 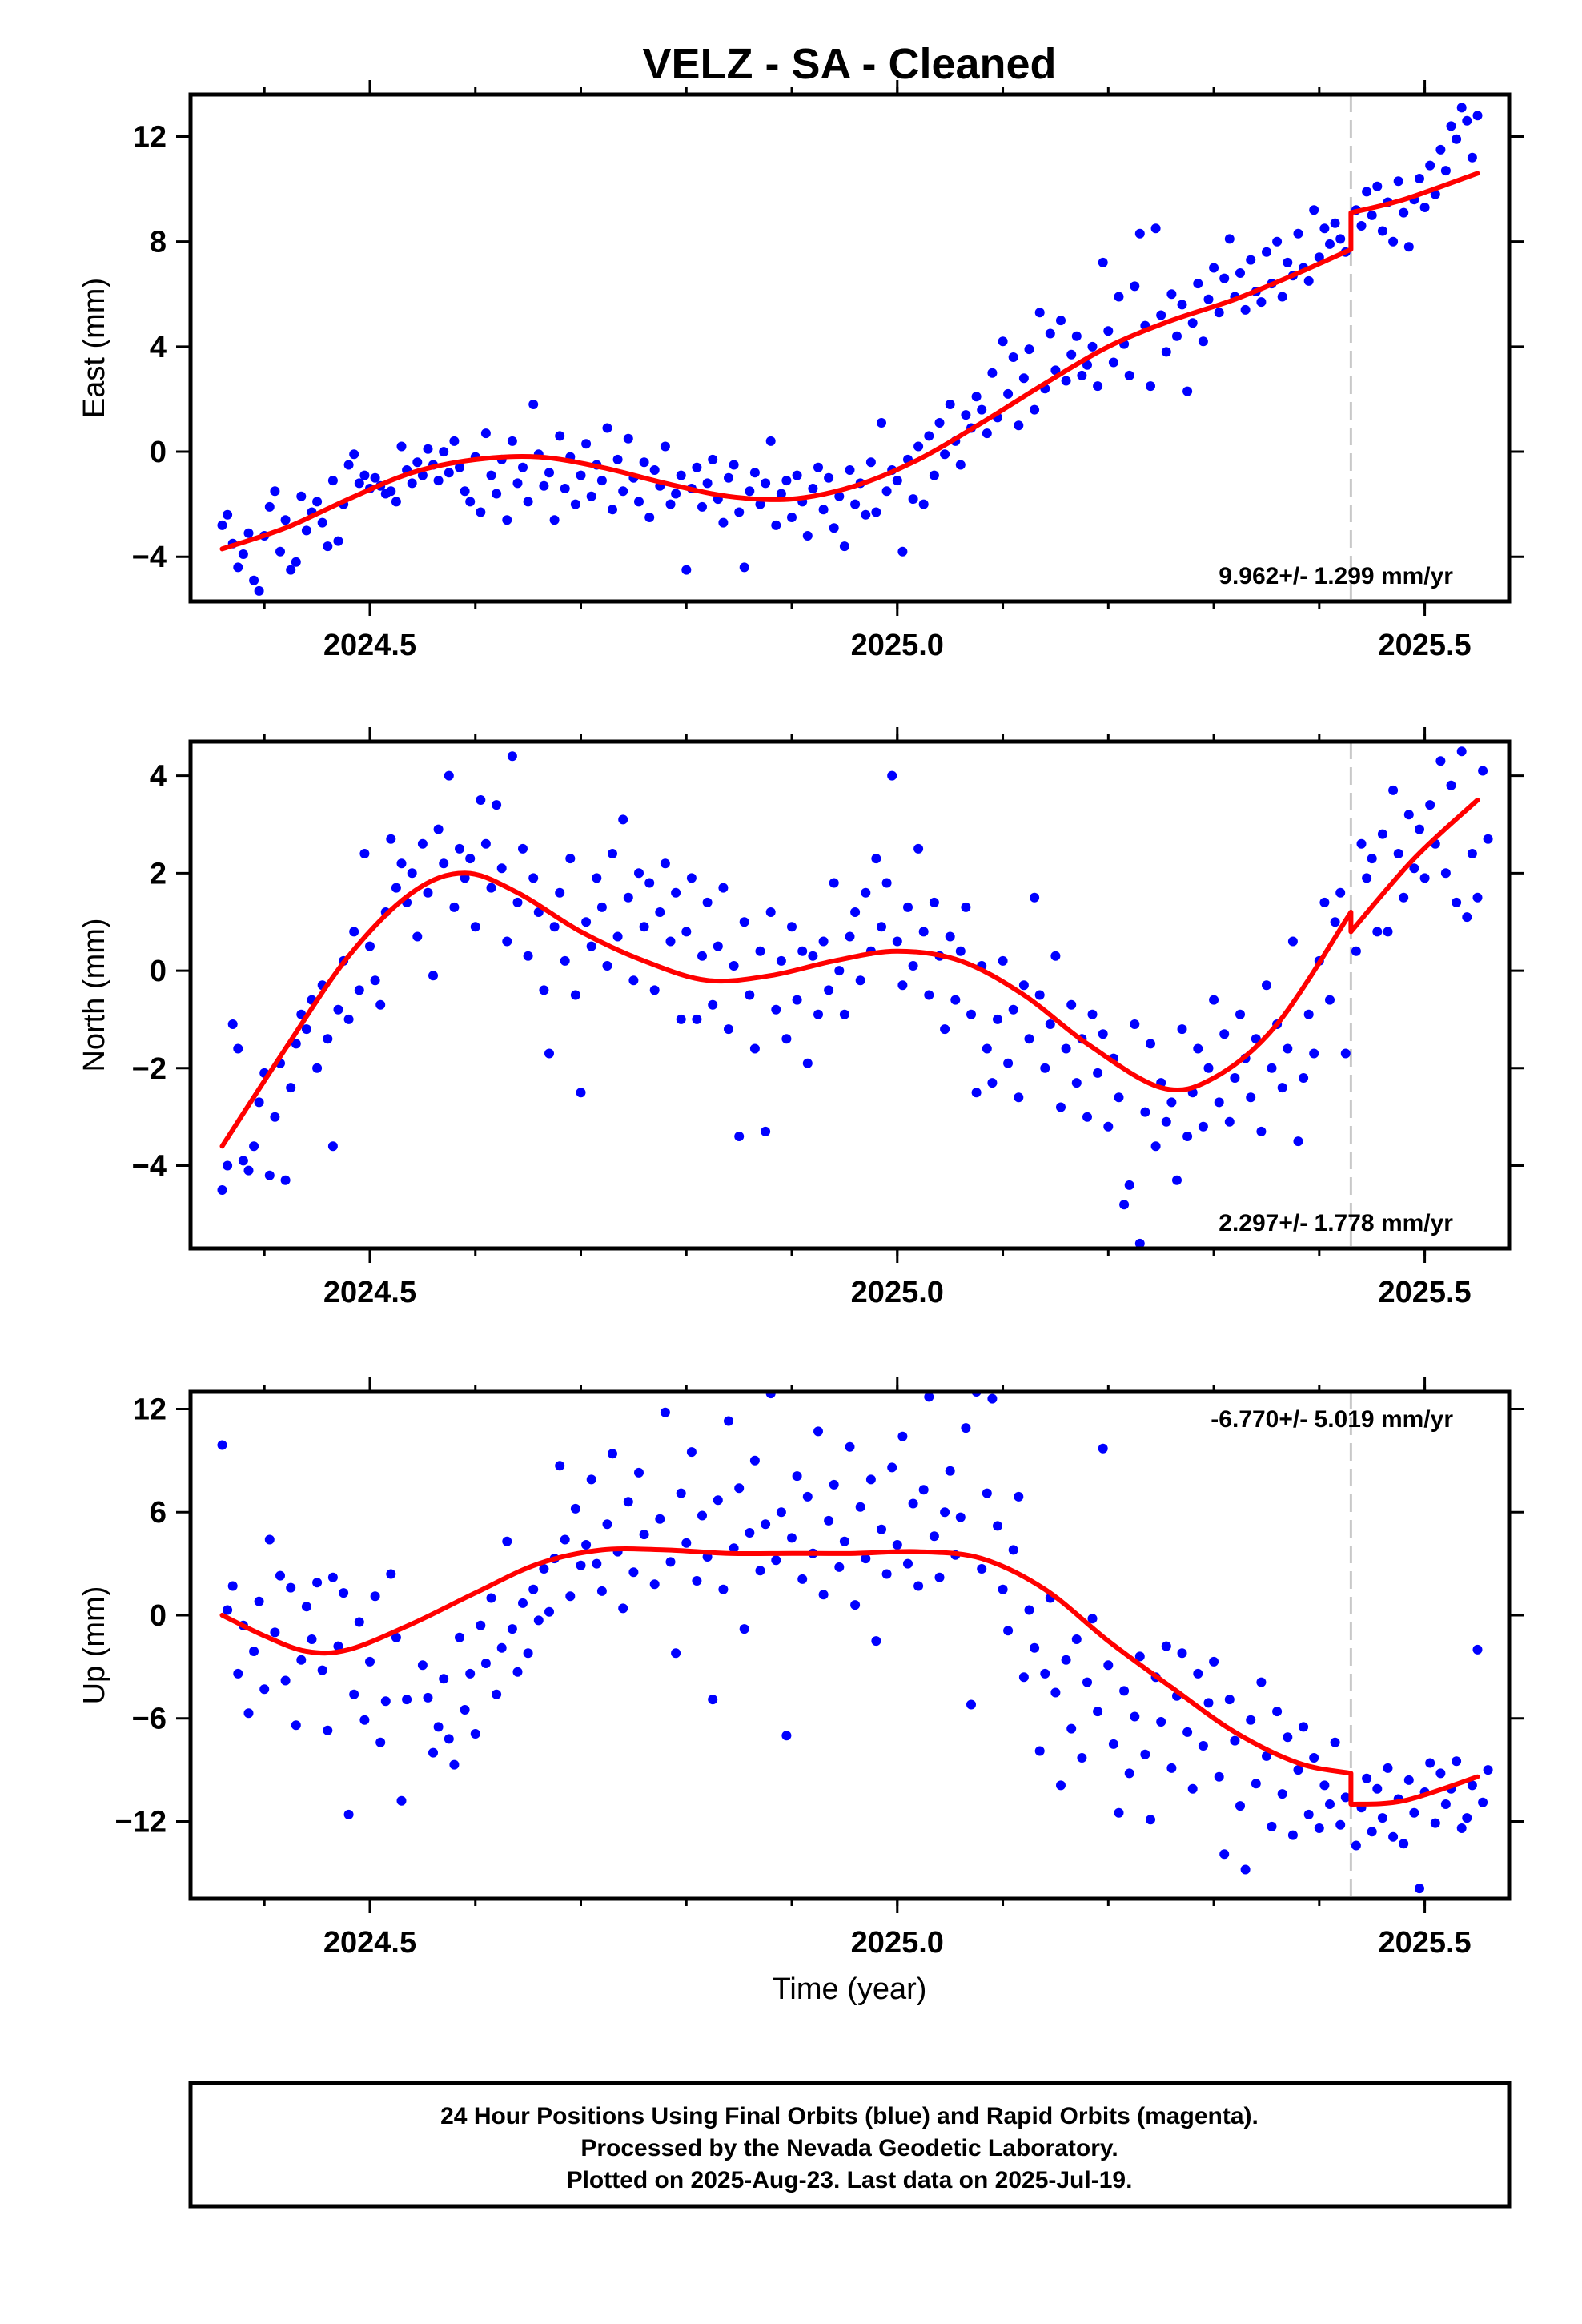 I want to click on north-y-tick-label: 2, so click(x=158, y=874).